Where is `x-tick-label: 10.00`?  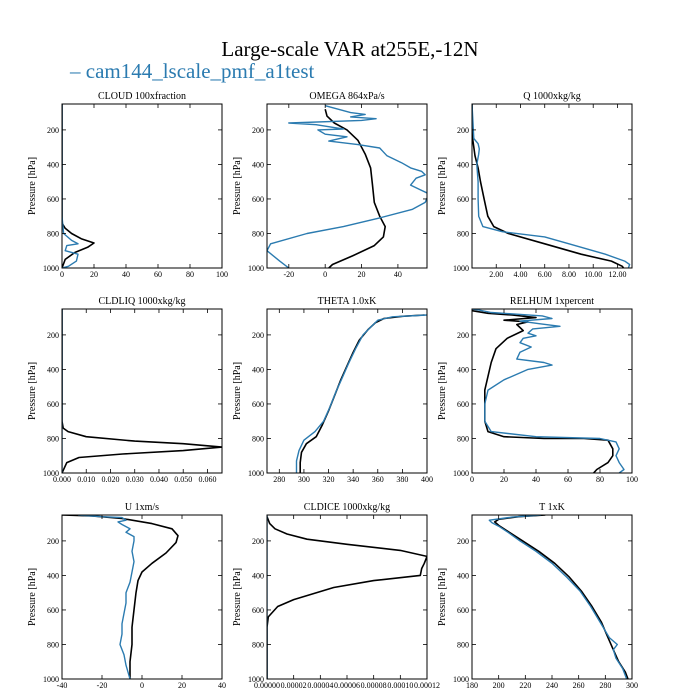
x-tick-label: 10.00 is located at coordinates (593, 274).